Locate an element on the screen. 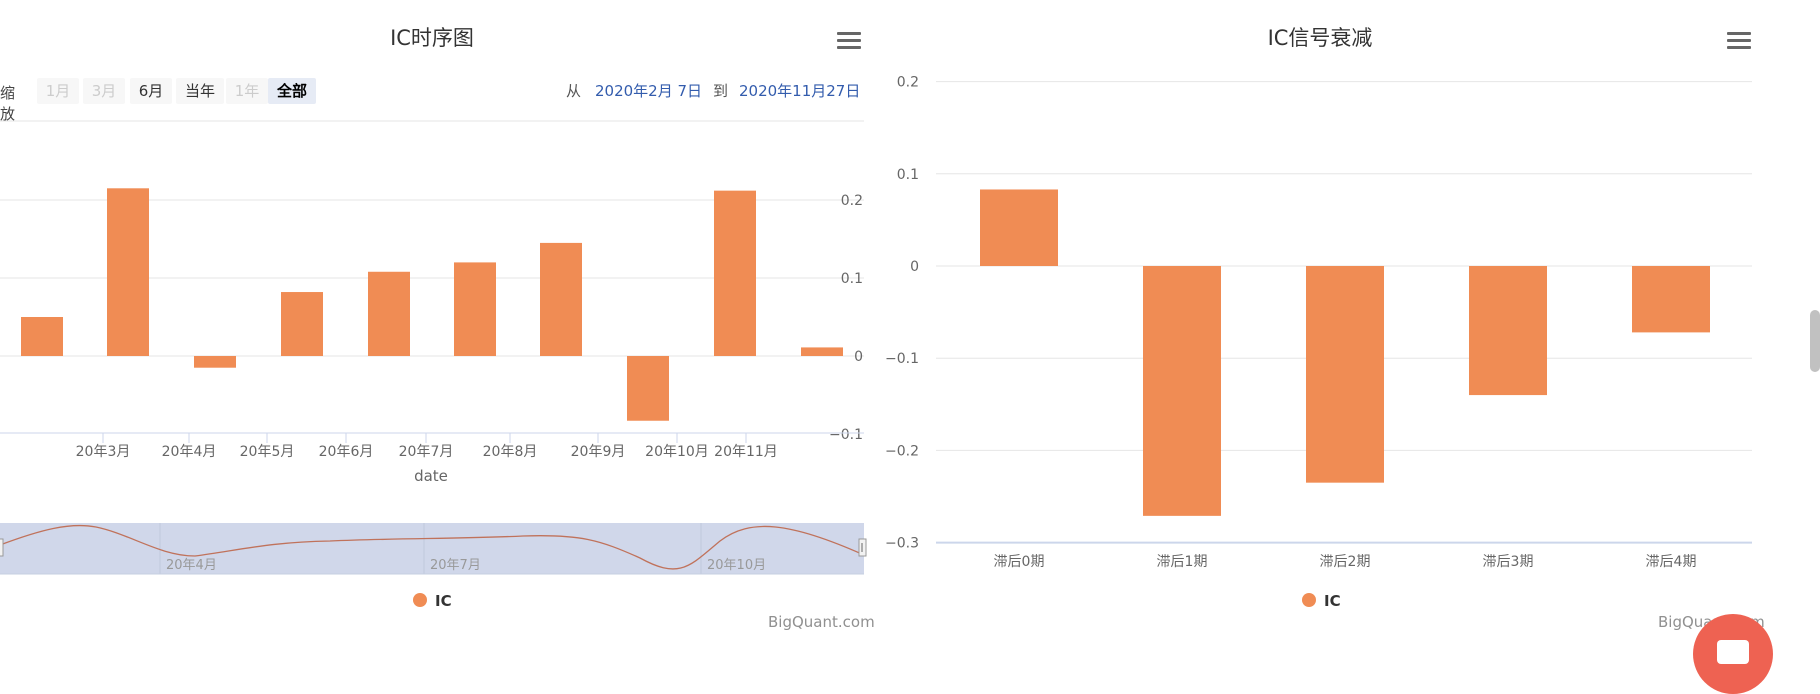 The image size is (1820, 694). range-button-1m: 1月 is located at coordinates (58, 91).